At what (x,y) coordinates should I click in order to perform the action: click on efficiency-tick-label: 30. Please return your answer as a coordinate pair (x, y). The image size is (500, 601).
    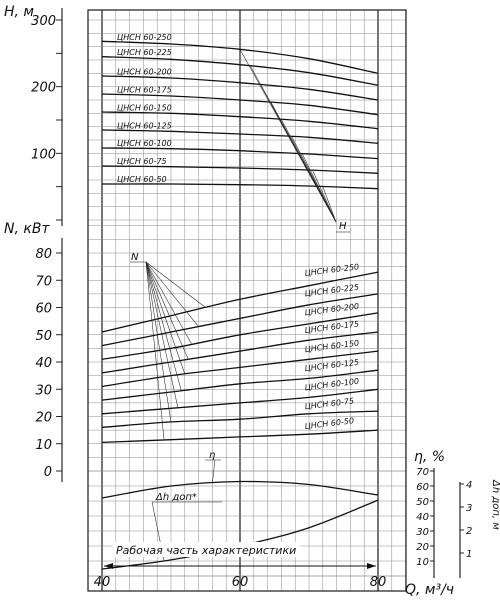
    Looking at the image, I should click on (422, 532).